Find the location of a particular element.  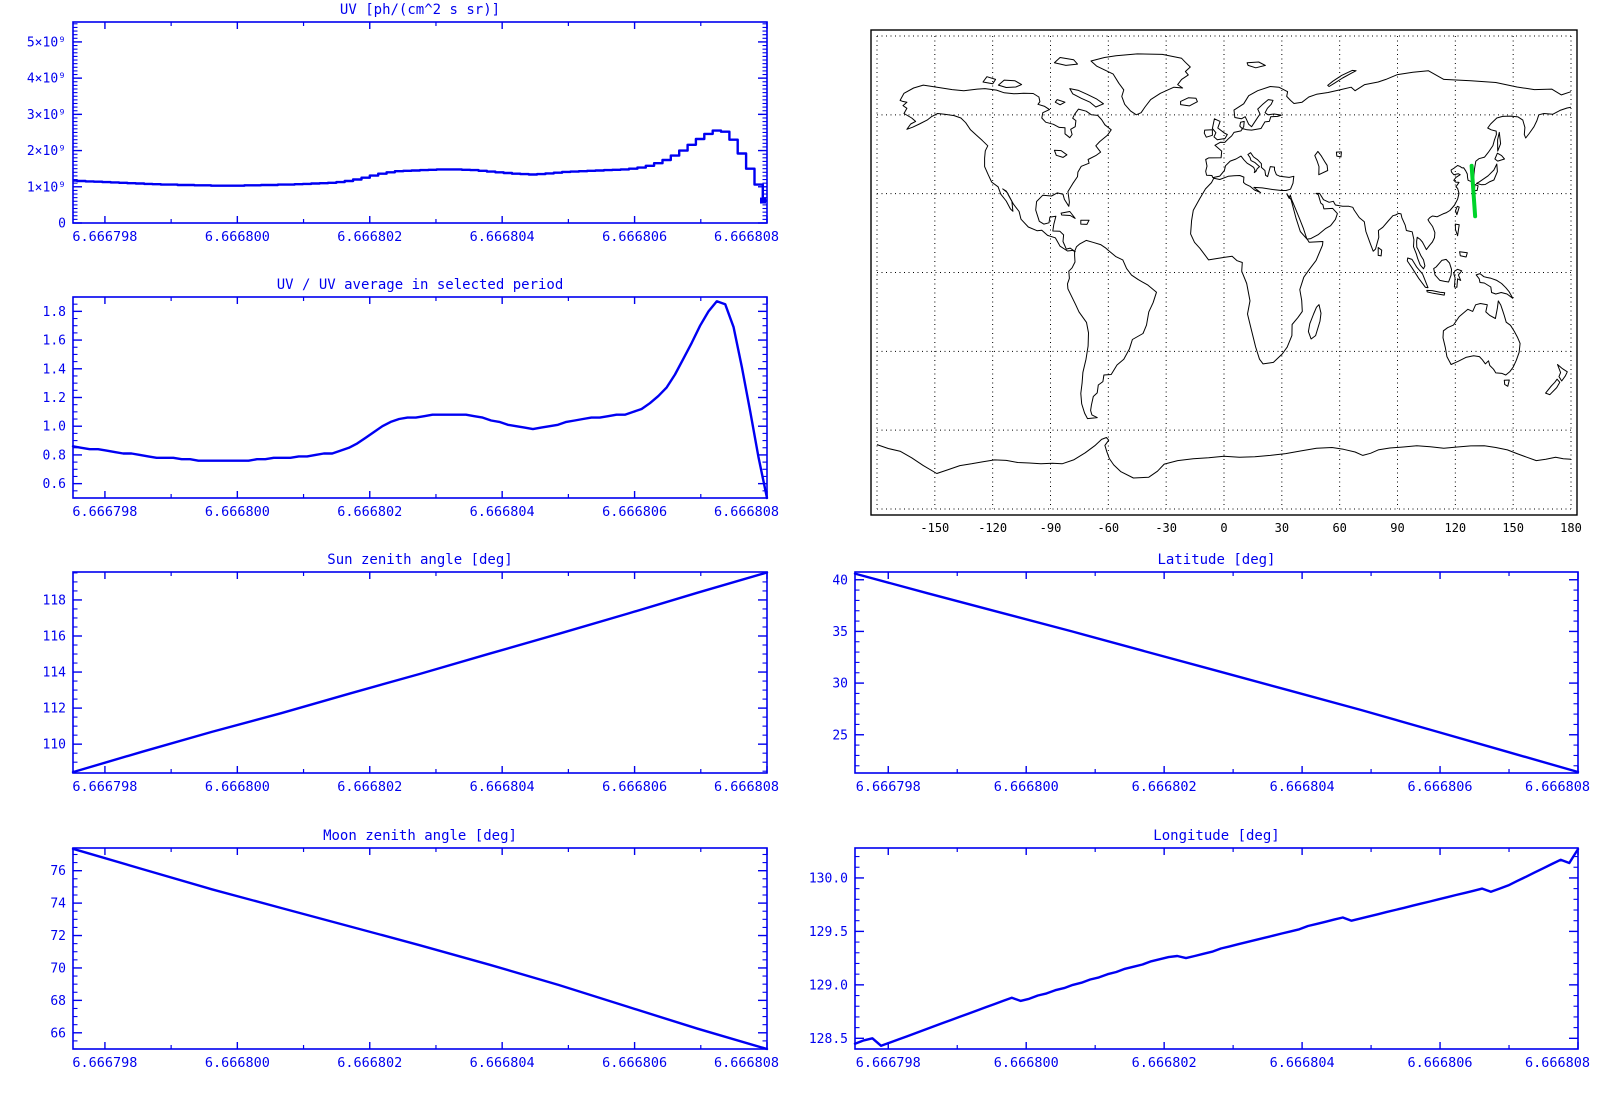

end-point-marker is located at coordinates (763, 200).